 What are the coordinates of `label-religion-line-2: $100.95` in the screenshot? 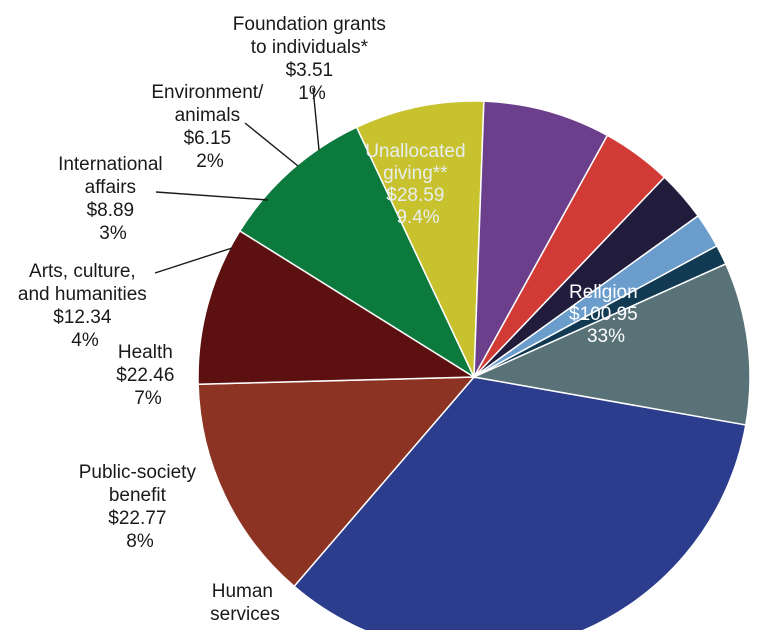 It's located at (603, 314).